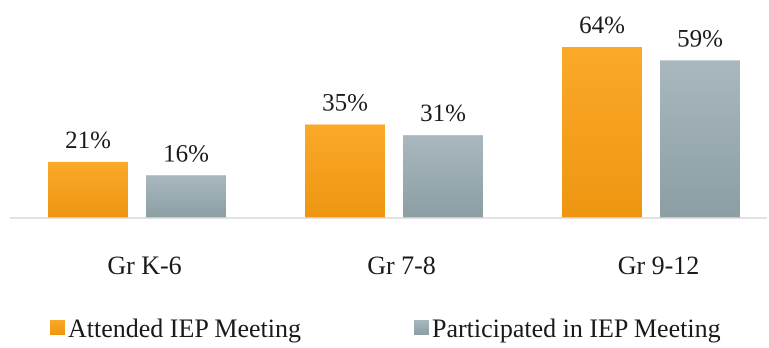  I want to click on legend-swatch-participated-in-iep-meeting, so click(421, 327).